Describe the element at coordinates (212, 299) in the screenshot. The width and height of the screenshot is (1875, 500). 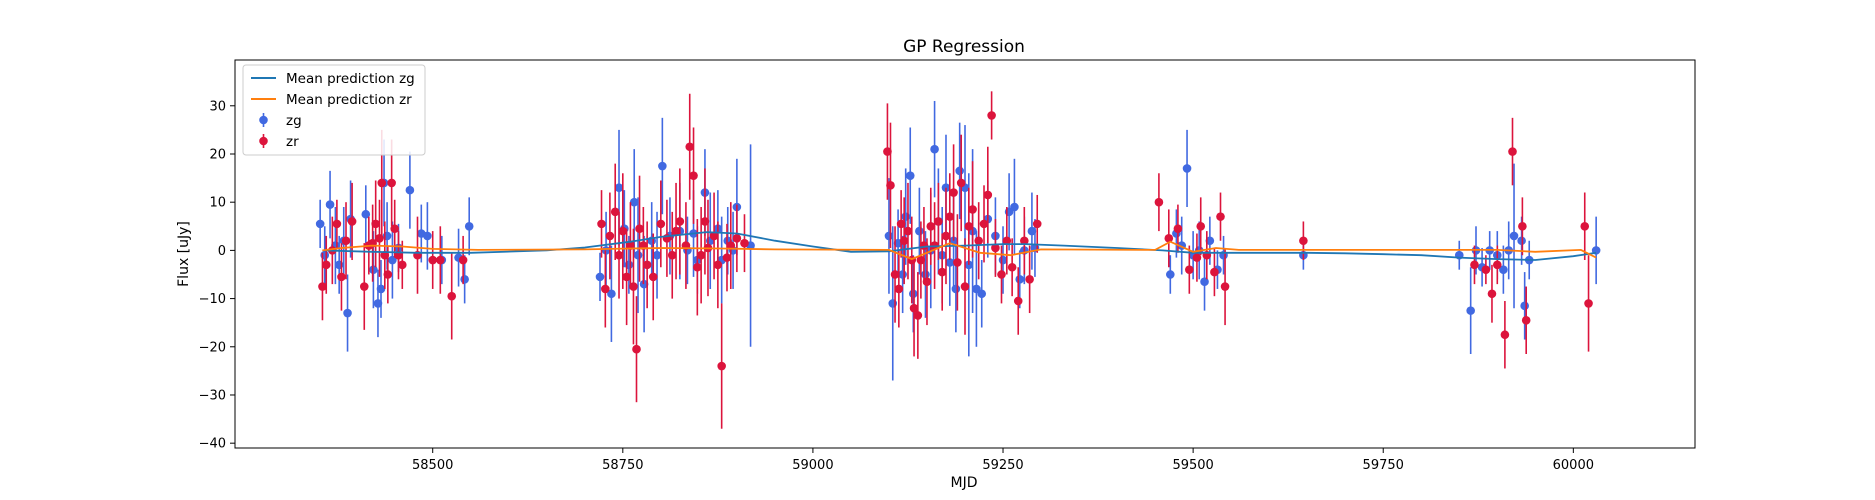
I see `y-tick-label: −10` at that location.